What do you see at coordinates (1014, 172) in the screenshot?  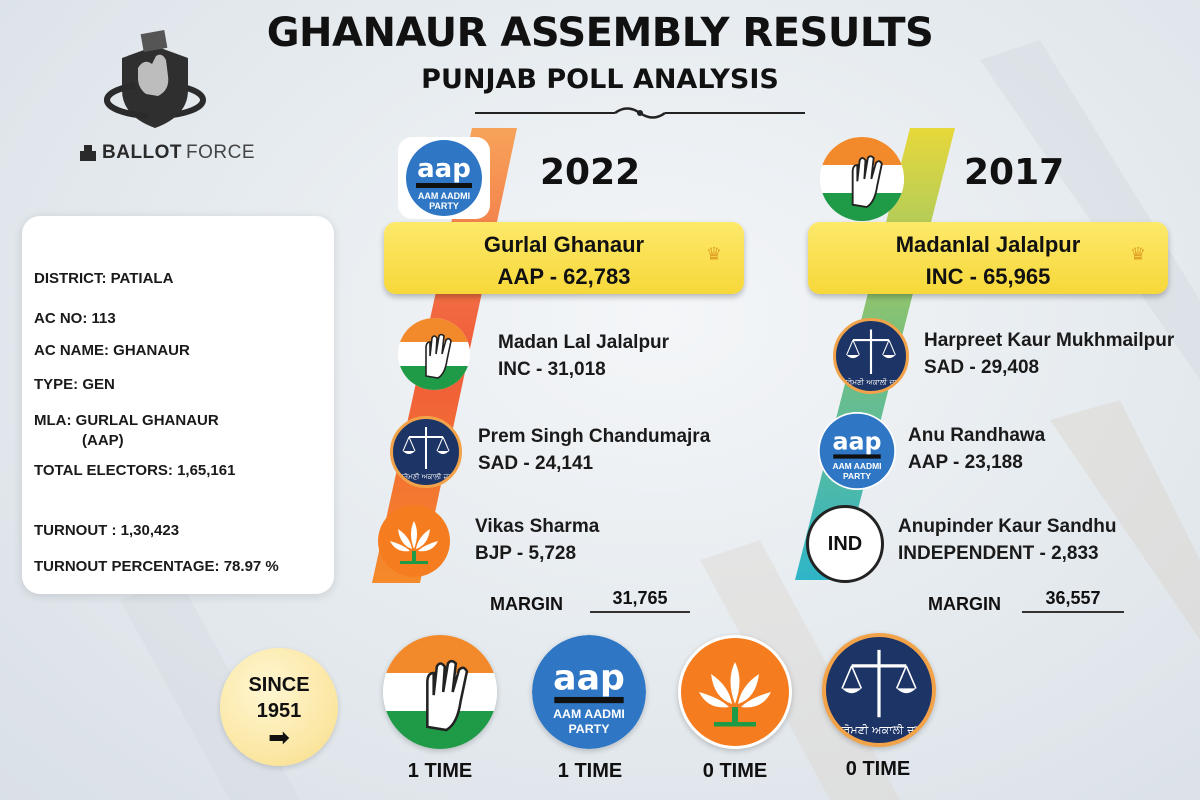 I see `year-2017: 2017` at bounding box center [1014, 172].